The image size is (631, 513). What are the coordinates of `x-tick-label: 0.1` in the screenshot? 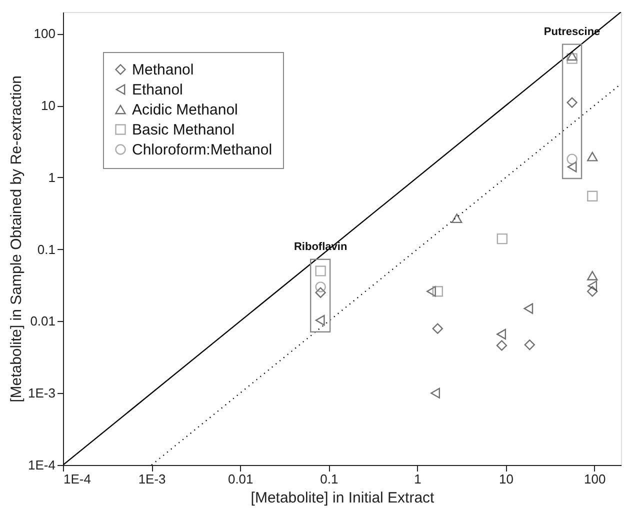 It's located at (329, 479).